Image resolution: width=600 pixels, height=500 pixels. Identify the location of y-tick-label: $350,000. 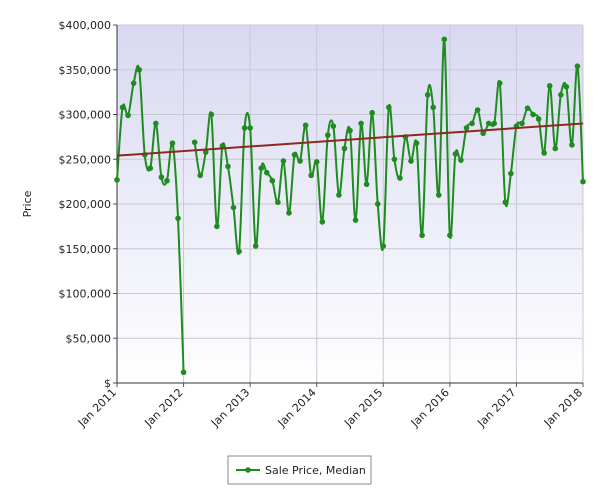
(85, 70).